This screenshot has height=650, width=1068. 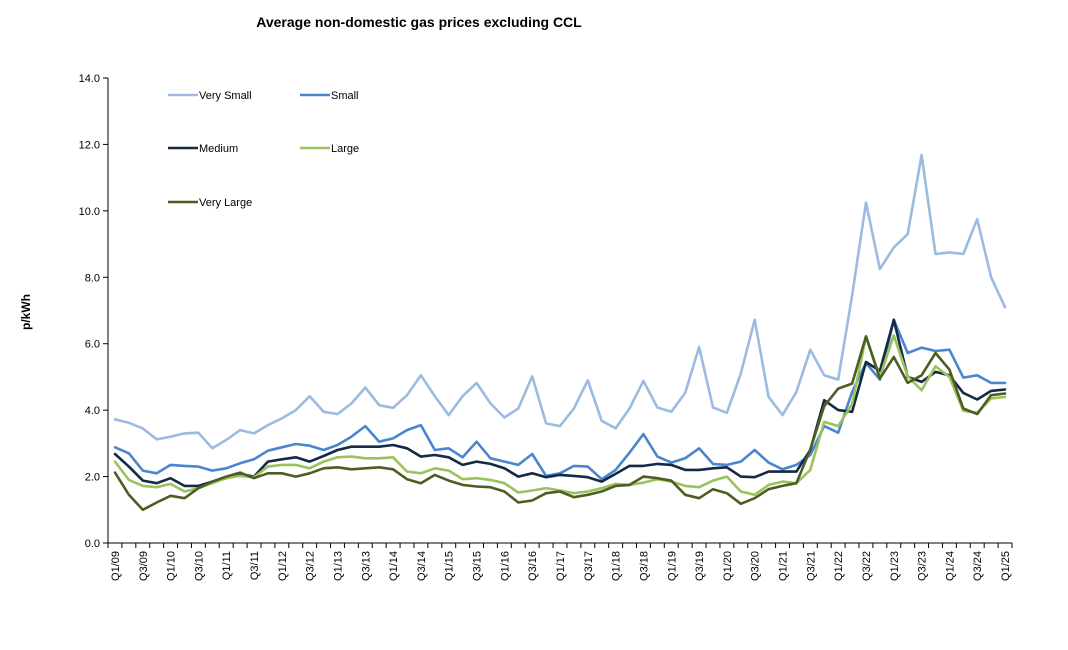 What do you see at coordinates (811, 566) in the screenshot?
I see `x-tick-label: Q3/21` at bounding box center [811, 566].